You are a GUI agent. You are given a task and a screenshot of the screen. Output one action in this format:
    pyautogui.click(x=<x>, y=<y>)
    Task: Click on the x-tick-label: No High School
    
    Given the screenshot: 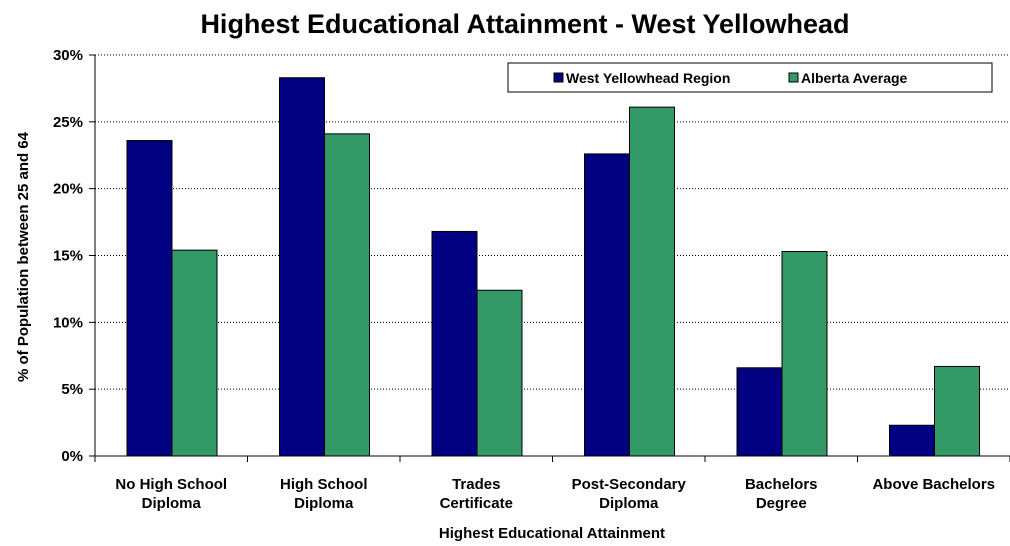 What is the action you would take?
    pyautogui.click(x=171, y=484)
    